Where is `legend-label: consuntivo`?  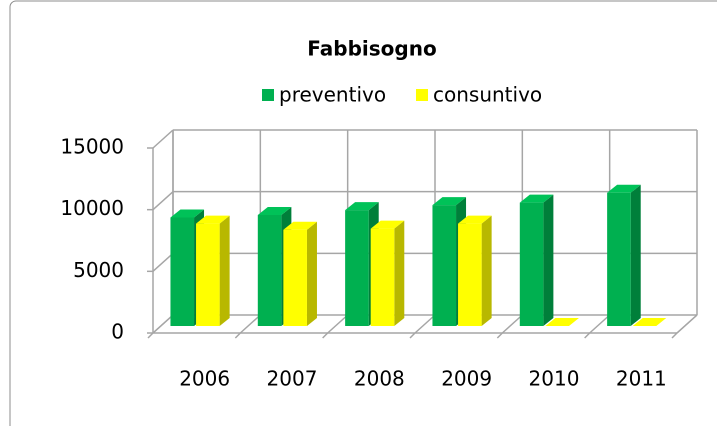 legend-label: consuntivo is located at coordinates (487, 95).